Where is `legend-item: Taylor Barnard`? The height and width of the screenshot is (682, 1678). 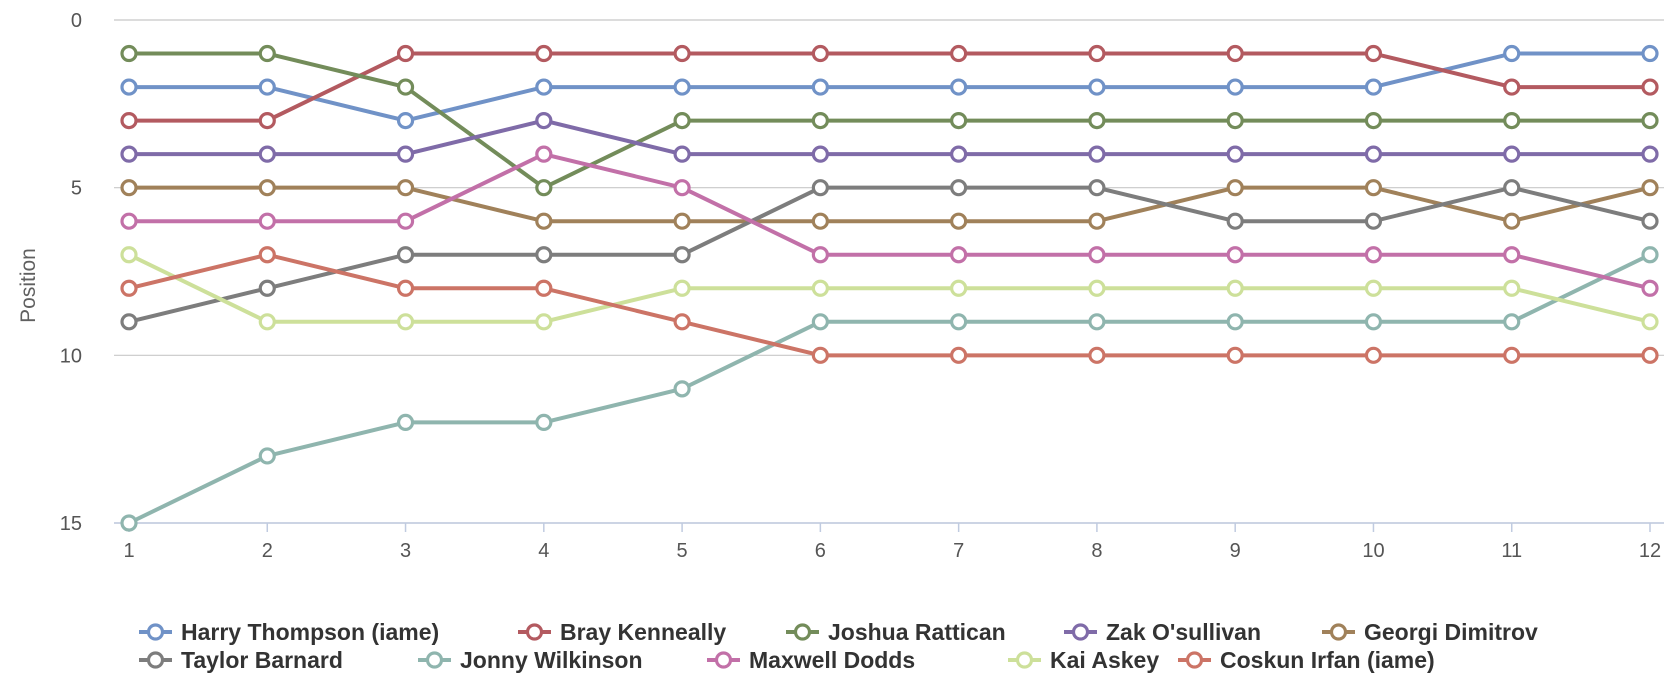
legend-item: Taylor Barnard is located at coordinates (241, 660).